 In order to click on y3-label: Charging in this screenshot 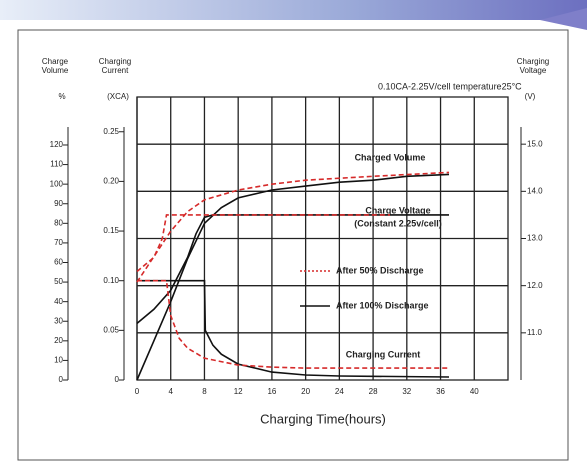, I will do `click(115, 61)`.